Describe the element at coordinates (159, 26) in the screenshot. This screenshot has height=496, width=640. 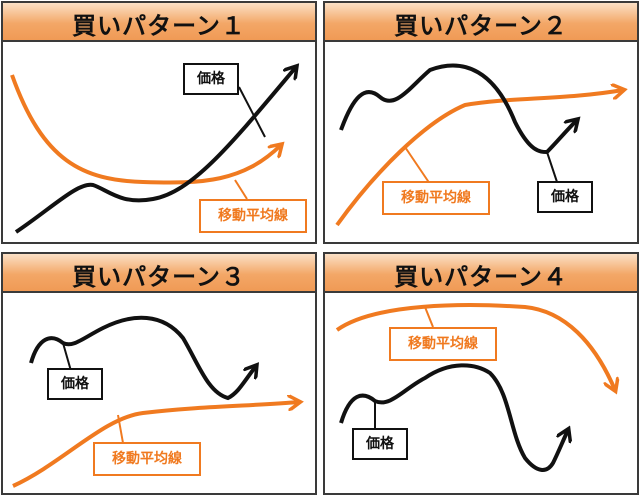
I see `panel-title: 買いパターン１` at that location.